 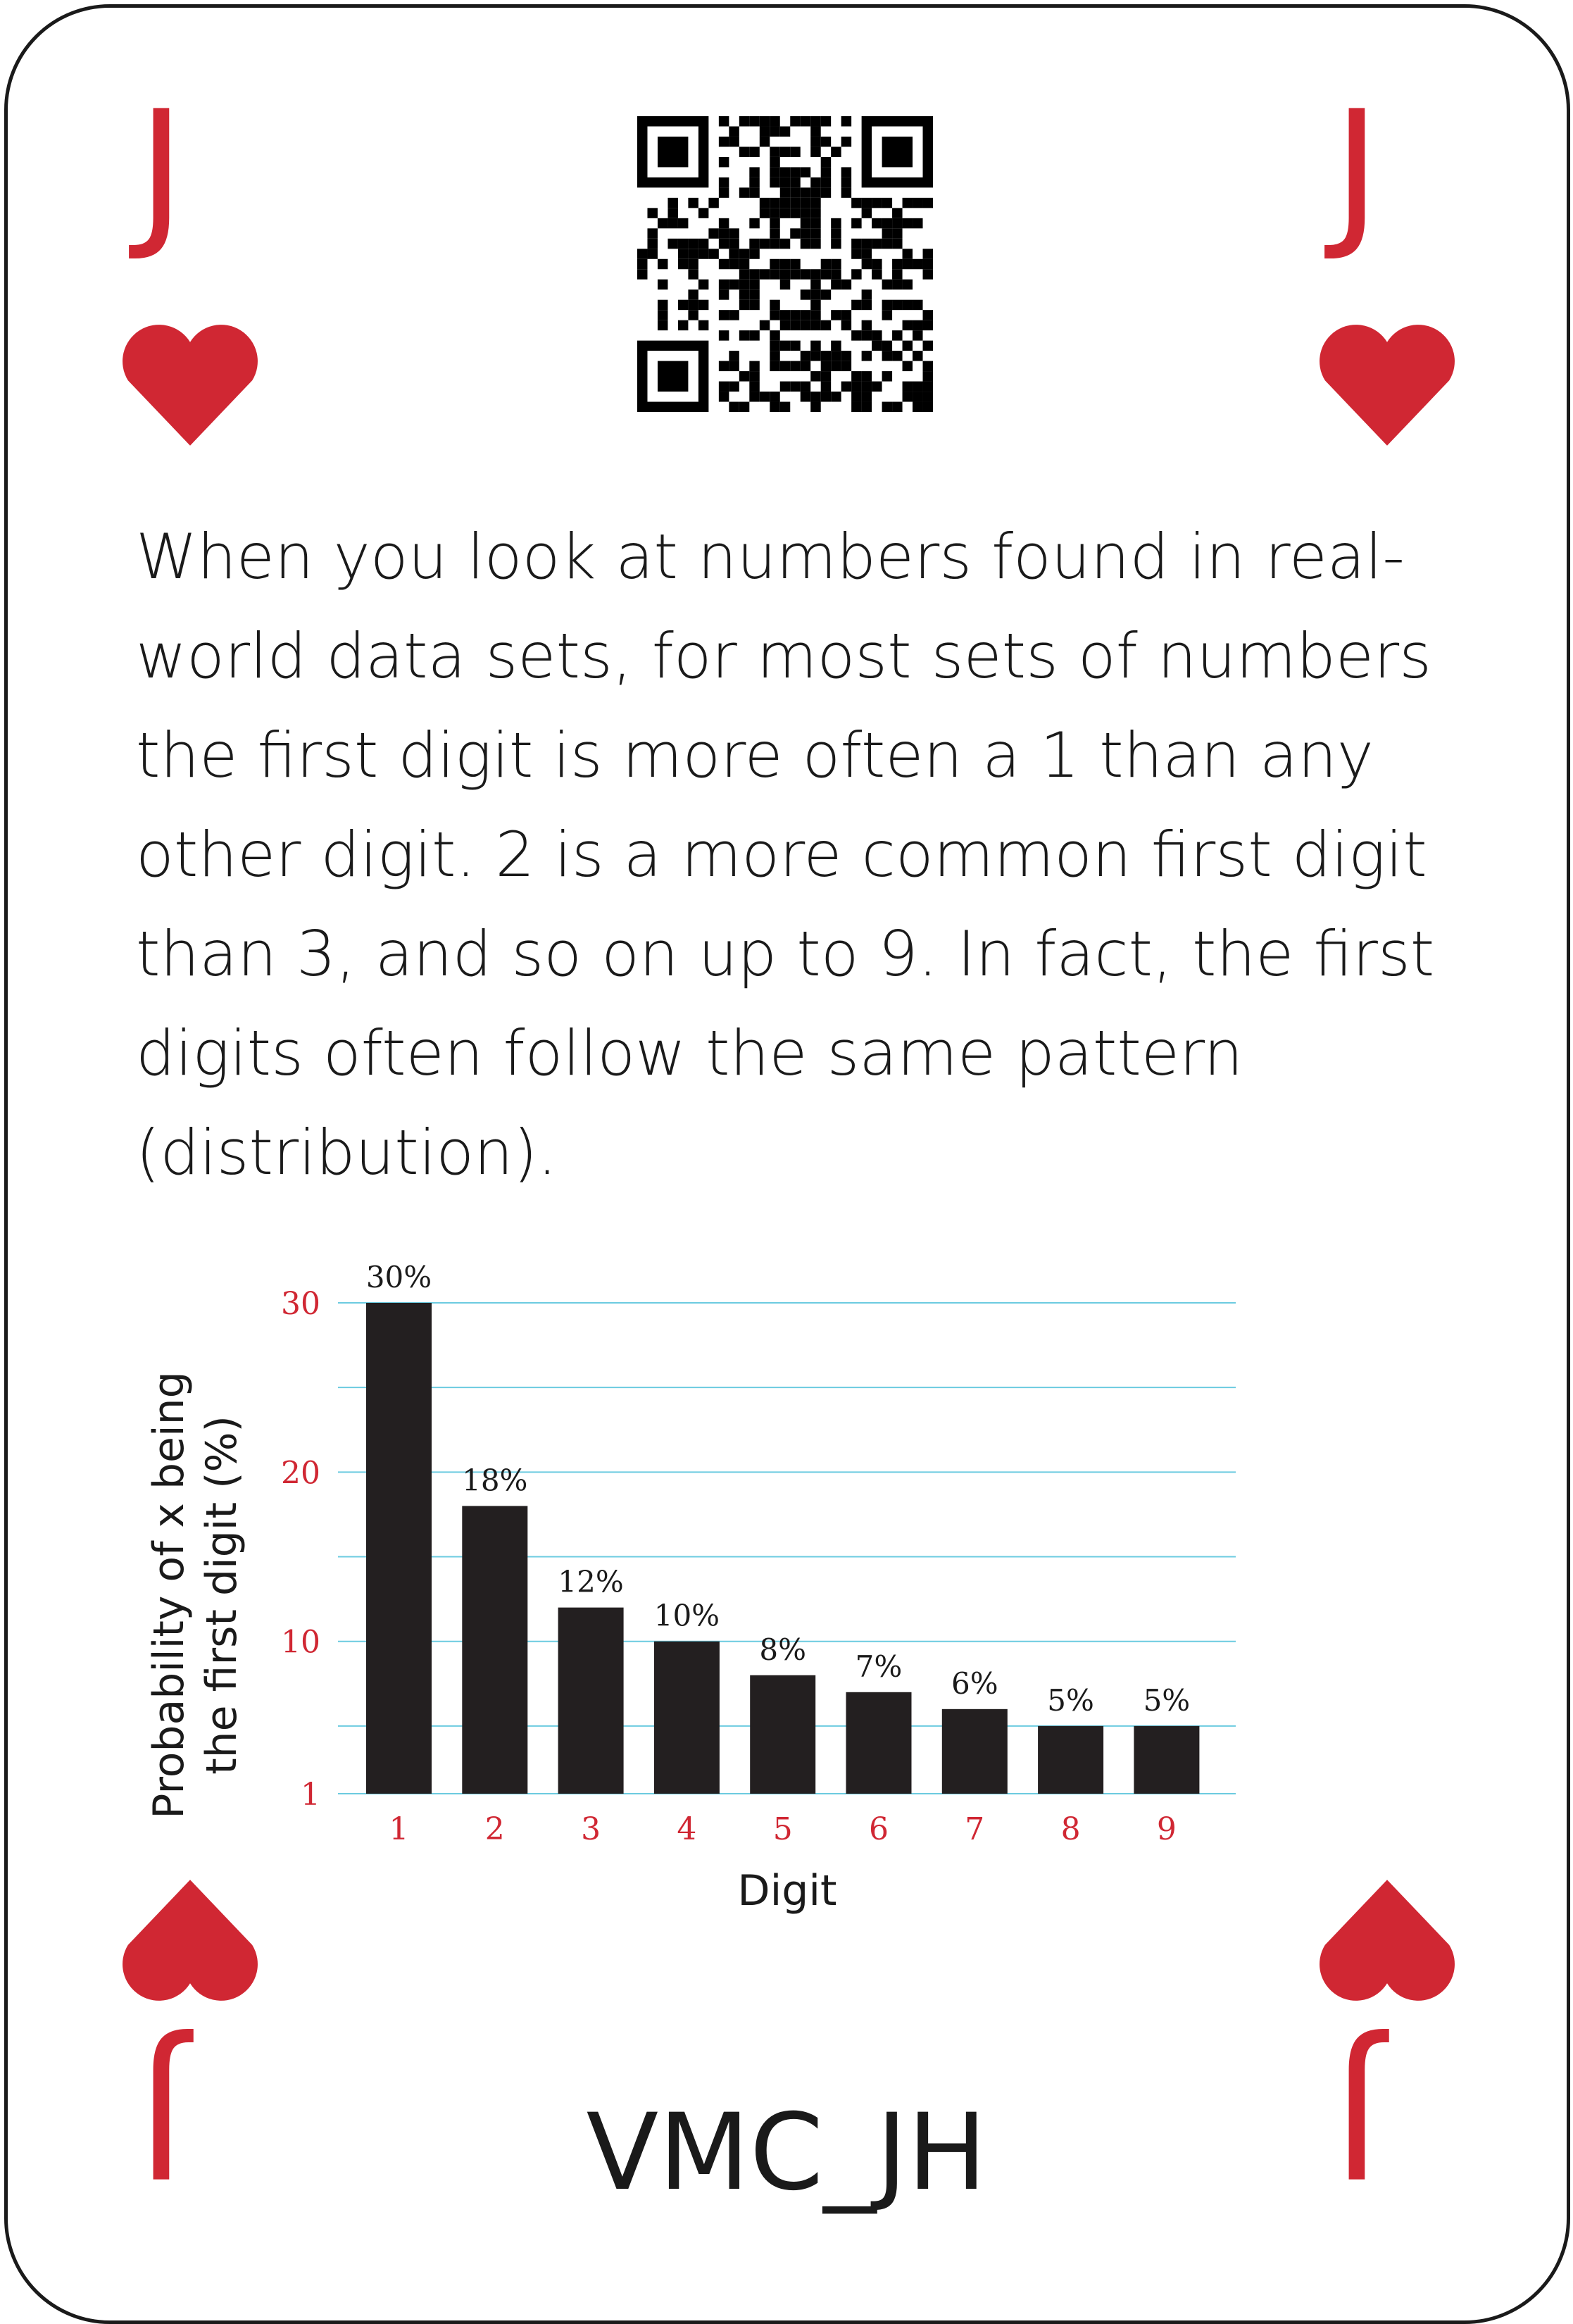 I want to click on x-tick-label: 4, so click(x=686, y=1829).